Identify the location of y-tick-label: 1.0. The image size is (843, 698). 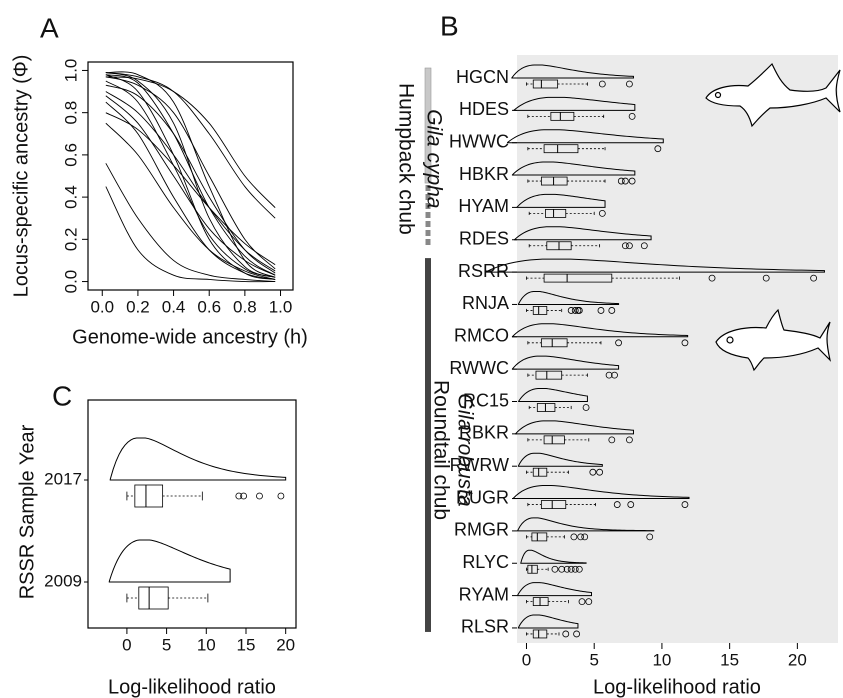
(70, 71).